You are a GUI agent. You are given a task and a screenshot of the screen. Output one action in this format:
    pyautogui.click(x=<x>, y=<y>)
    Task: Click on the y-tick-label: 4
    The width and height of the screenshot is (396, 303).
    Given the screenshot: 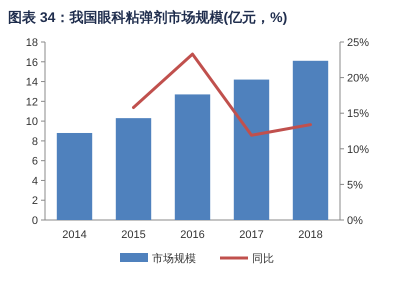 What is the action you would take?
    pyautogui.click(x=35, y=181)
    